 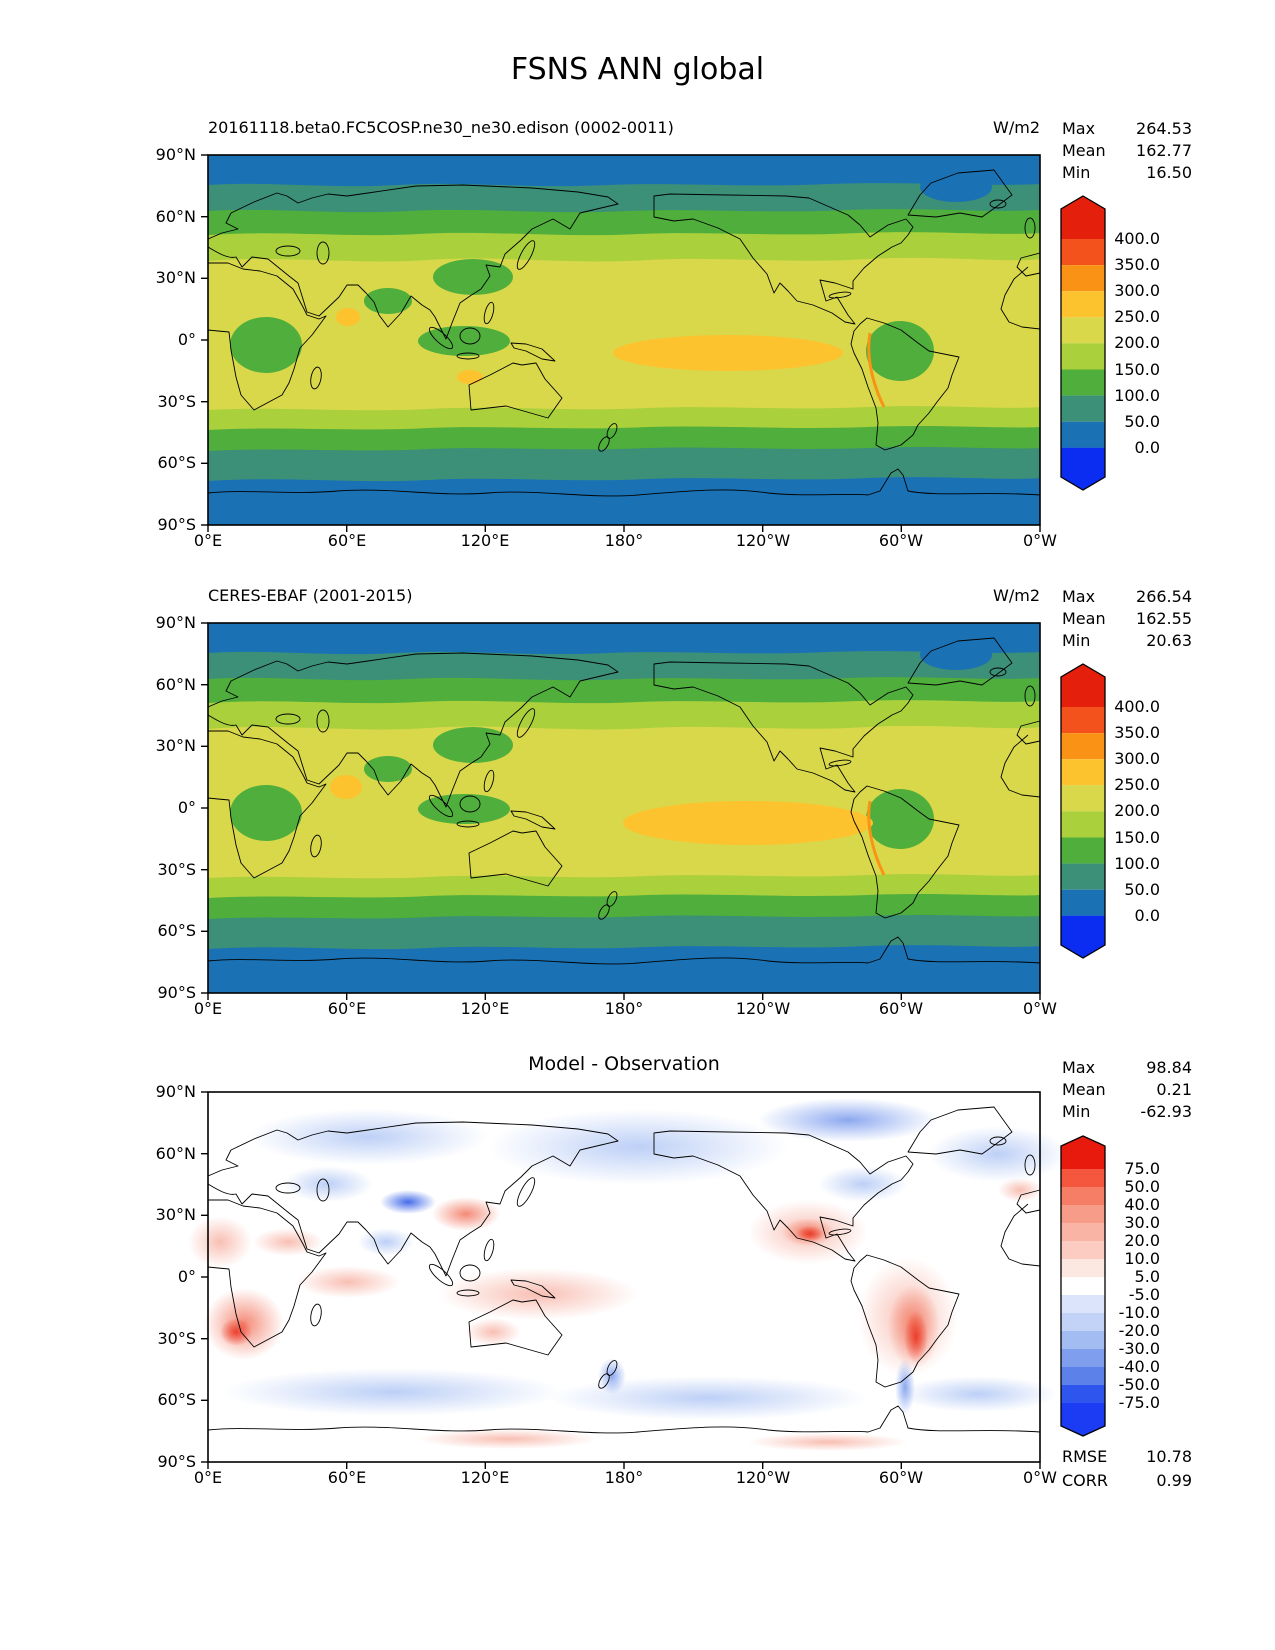 I want to click on panel2-stat-max: Max 266.54, so click(x=1127, y=596).